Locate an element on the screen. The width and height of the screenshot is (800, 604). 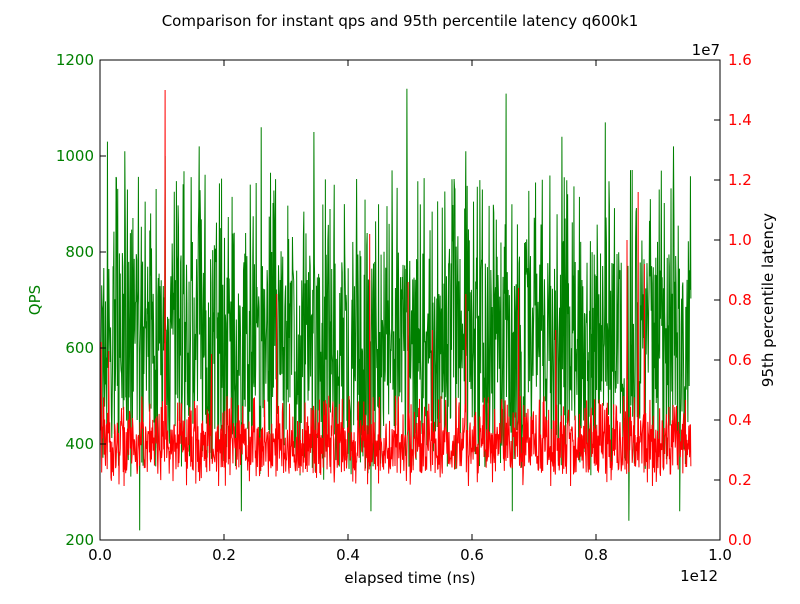
x-tick-label: 0.2 is located at coordinates (224, 555).